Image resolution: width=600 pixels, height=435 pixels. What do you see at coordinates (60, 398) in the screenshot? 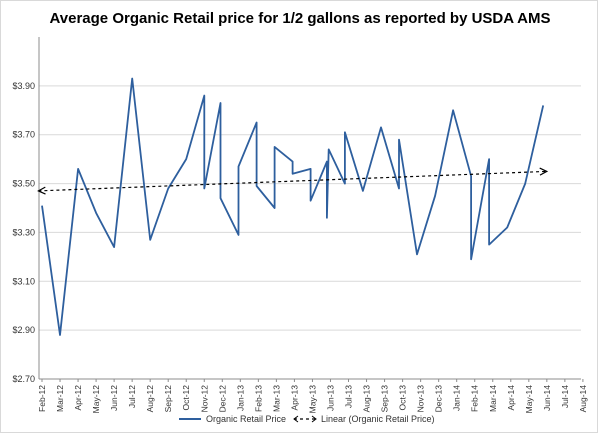
I see `x-tick-label: Mar-12` at bounding box center [60, 398].